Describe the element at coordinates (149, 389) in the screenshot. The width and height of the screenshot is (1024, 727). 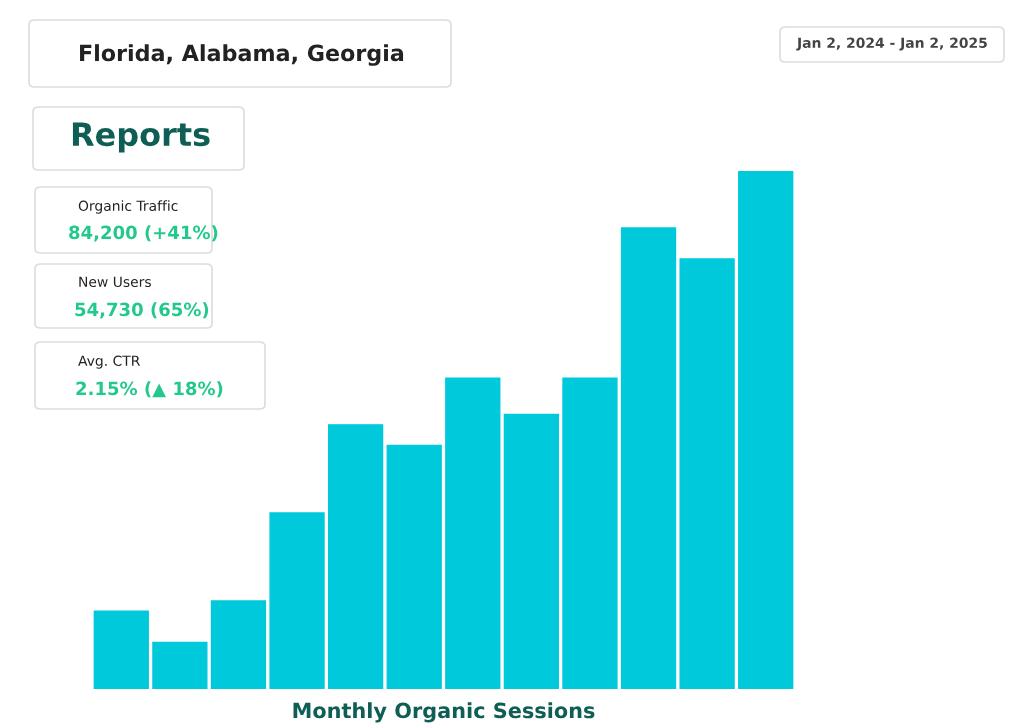
I see `annotation: 2.15% (▲ 18%)` at that location.